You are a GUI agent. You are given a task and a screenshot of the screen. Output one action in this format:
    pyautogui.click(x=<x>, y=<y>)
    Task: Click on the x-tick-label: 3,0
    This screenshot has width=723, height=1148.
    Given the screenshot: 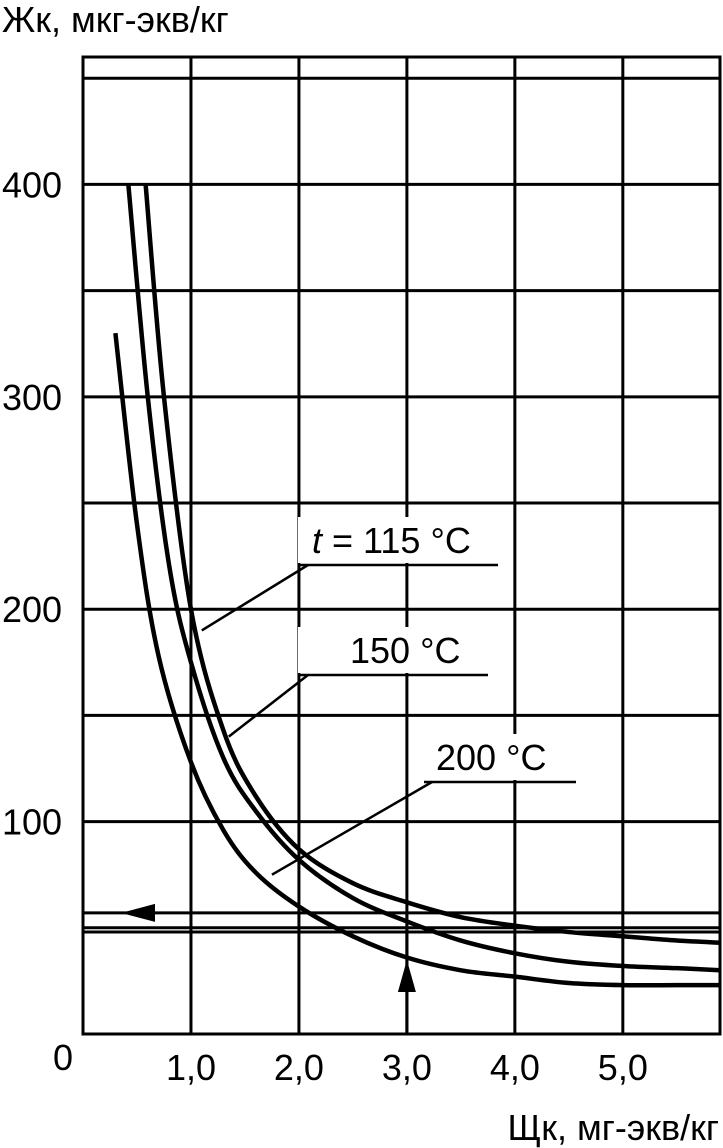 What is the action you would take?
    pyautogui.click(x=407, y=1067)
    